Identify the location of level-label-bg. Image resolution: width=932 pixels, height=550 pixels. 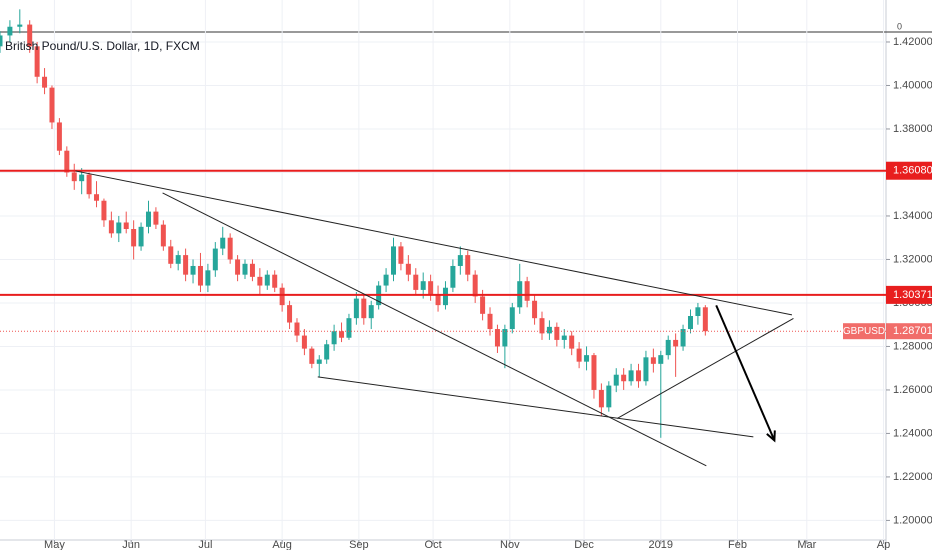
(909, 170).